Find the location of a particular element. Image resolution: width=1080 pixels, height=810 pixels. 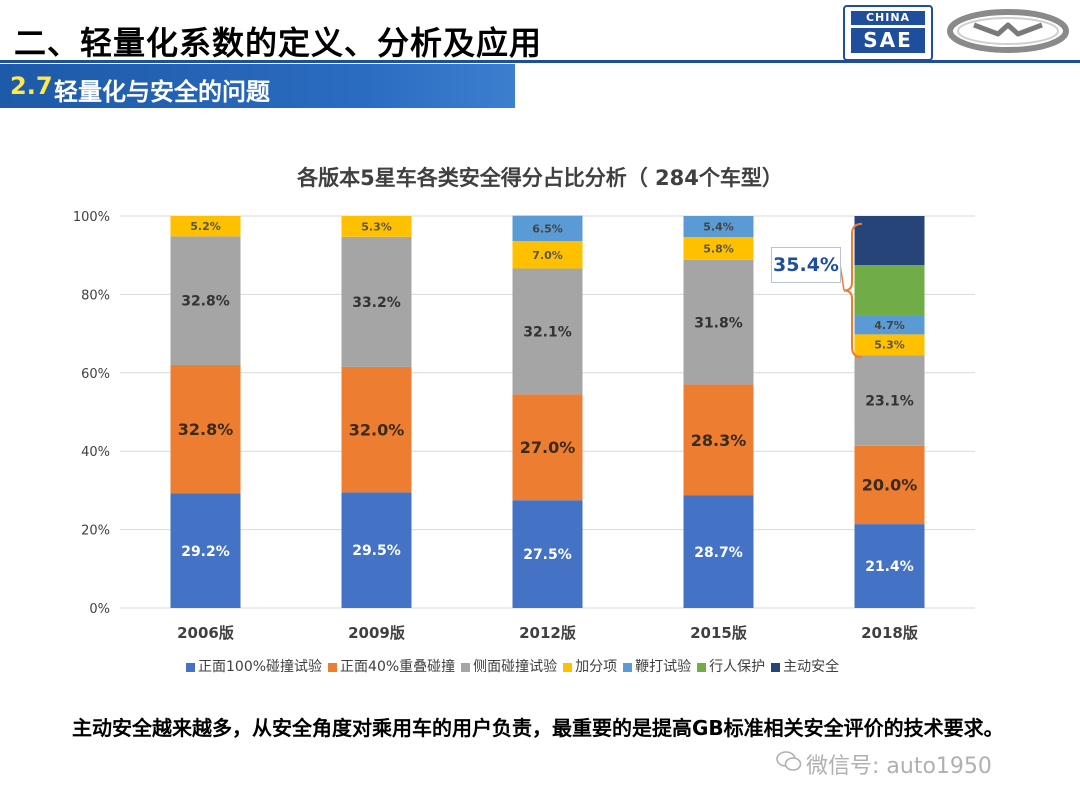

legend-label: 加分项 is located at coordinates (596, 667).